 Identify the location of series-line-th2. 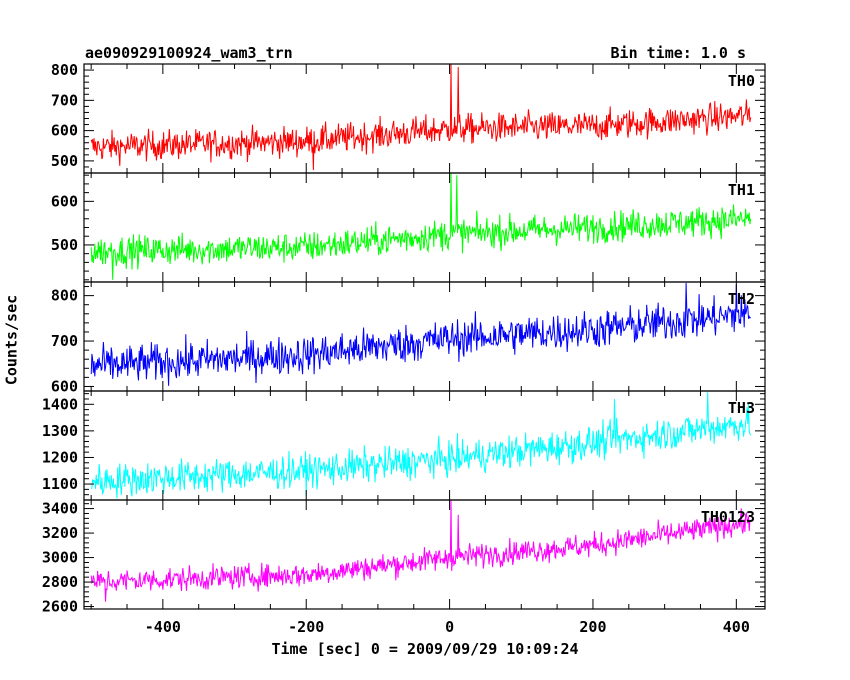
(420, 334).